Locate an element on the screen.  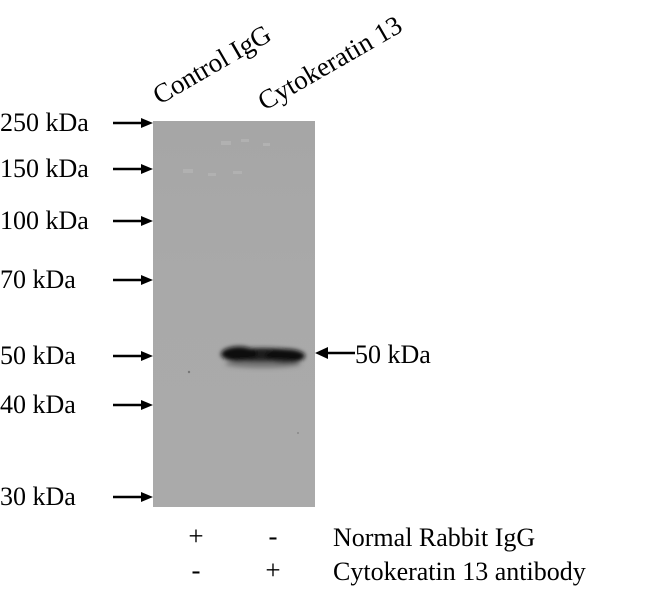
marker-40: 40 kDa is located at coordinates (76, 405).